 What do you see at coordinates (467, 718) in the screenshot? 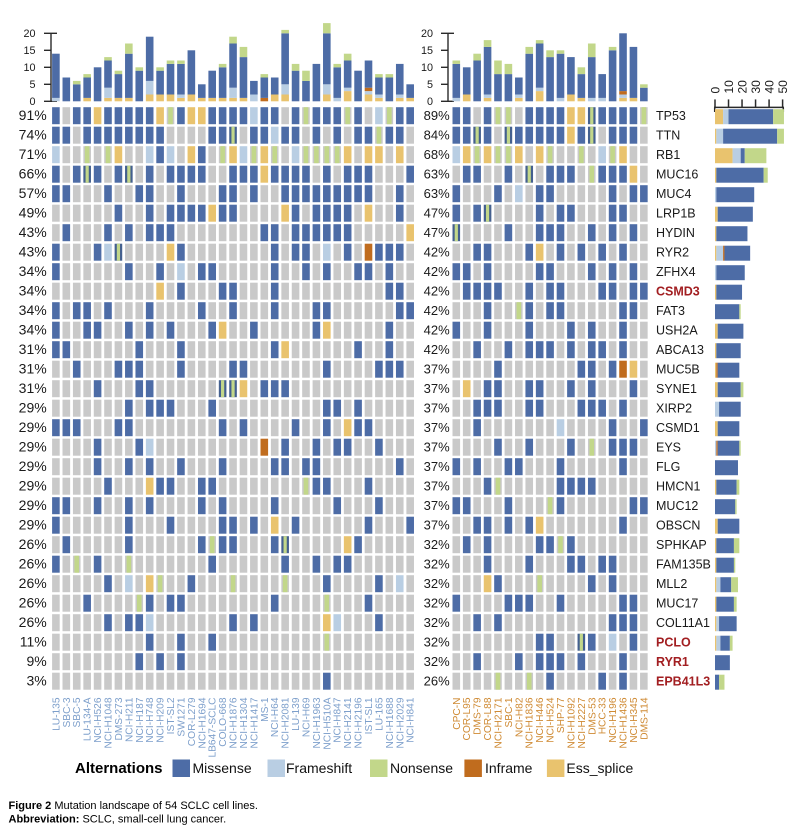
I see `svg-text: COR-L95` at bounding box center [467, 718].